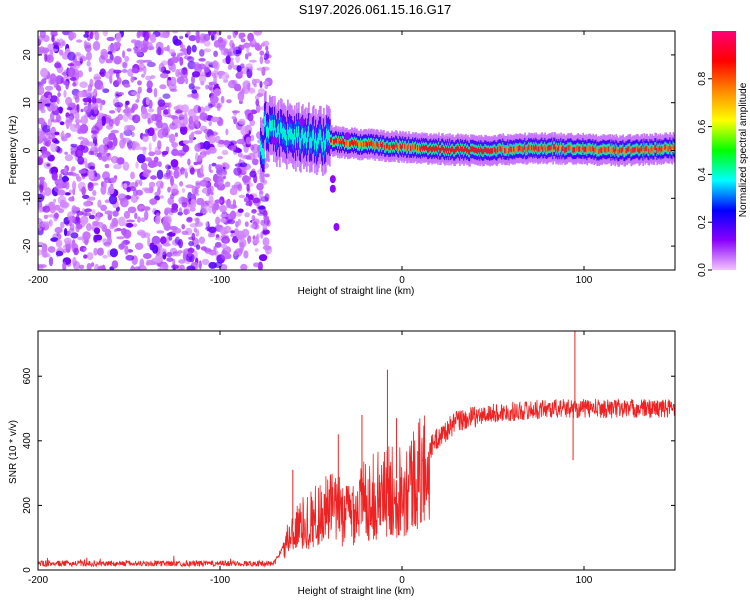 This screenshot has width=750, height=600. I want to click on spectrogram-ytick-label: -10, so click(27, 198).